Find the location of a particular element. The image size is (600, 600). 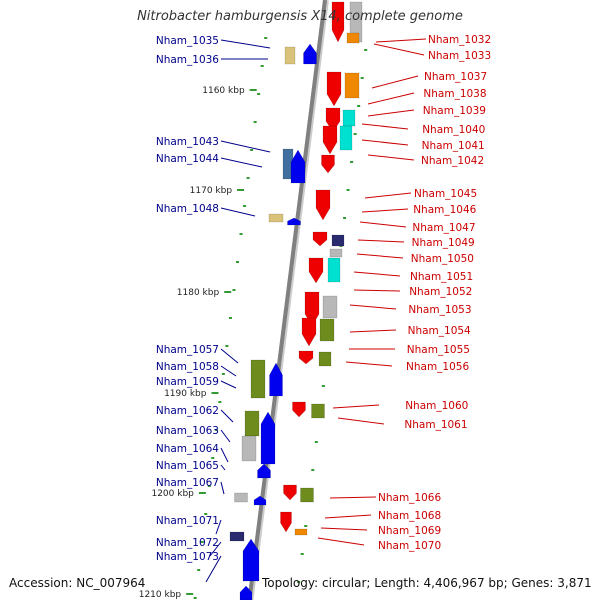

gene-label: Nham_1047 is located at coordinates (443, 228).